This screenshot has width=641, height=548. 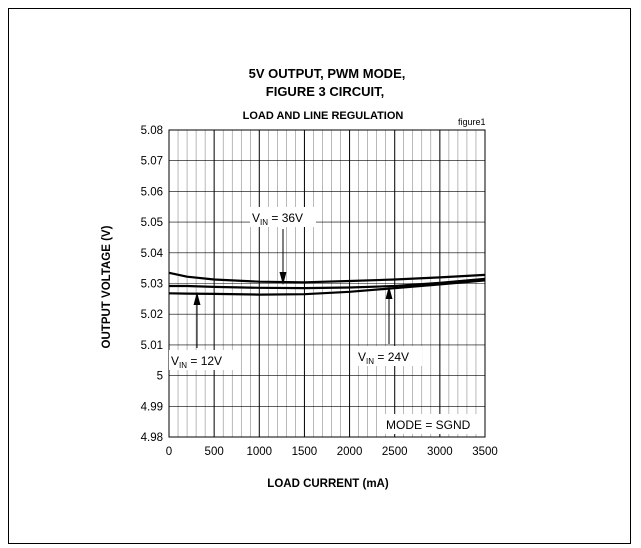 I want to click on y-tick-label: 5.07, so click(x=152, y=162).